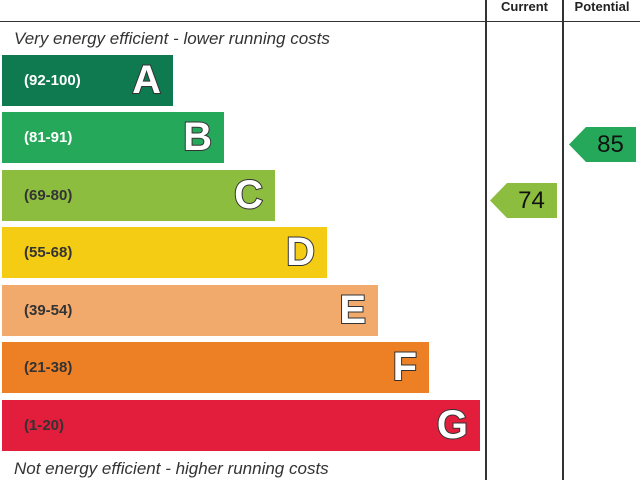 The width and height of the screenshot is (640, 480). I want to click on band-letter: D, so click(300, 252).